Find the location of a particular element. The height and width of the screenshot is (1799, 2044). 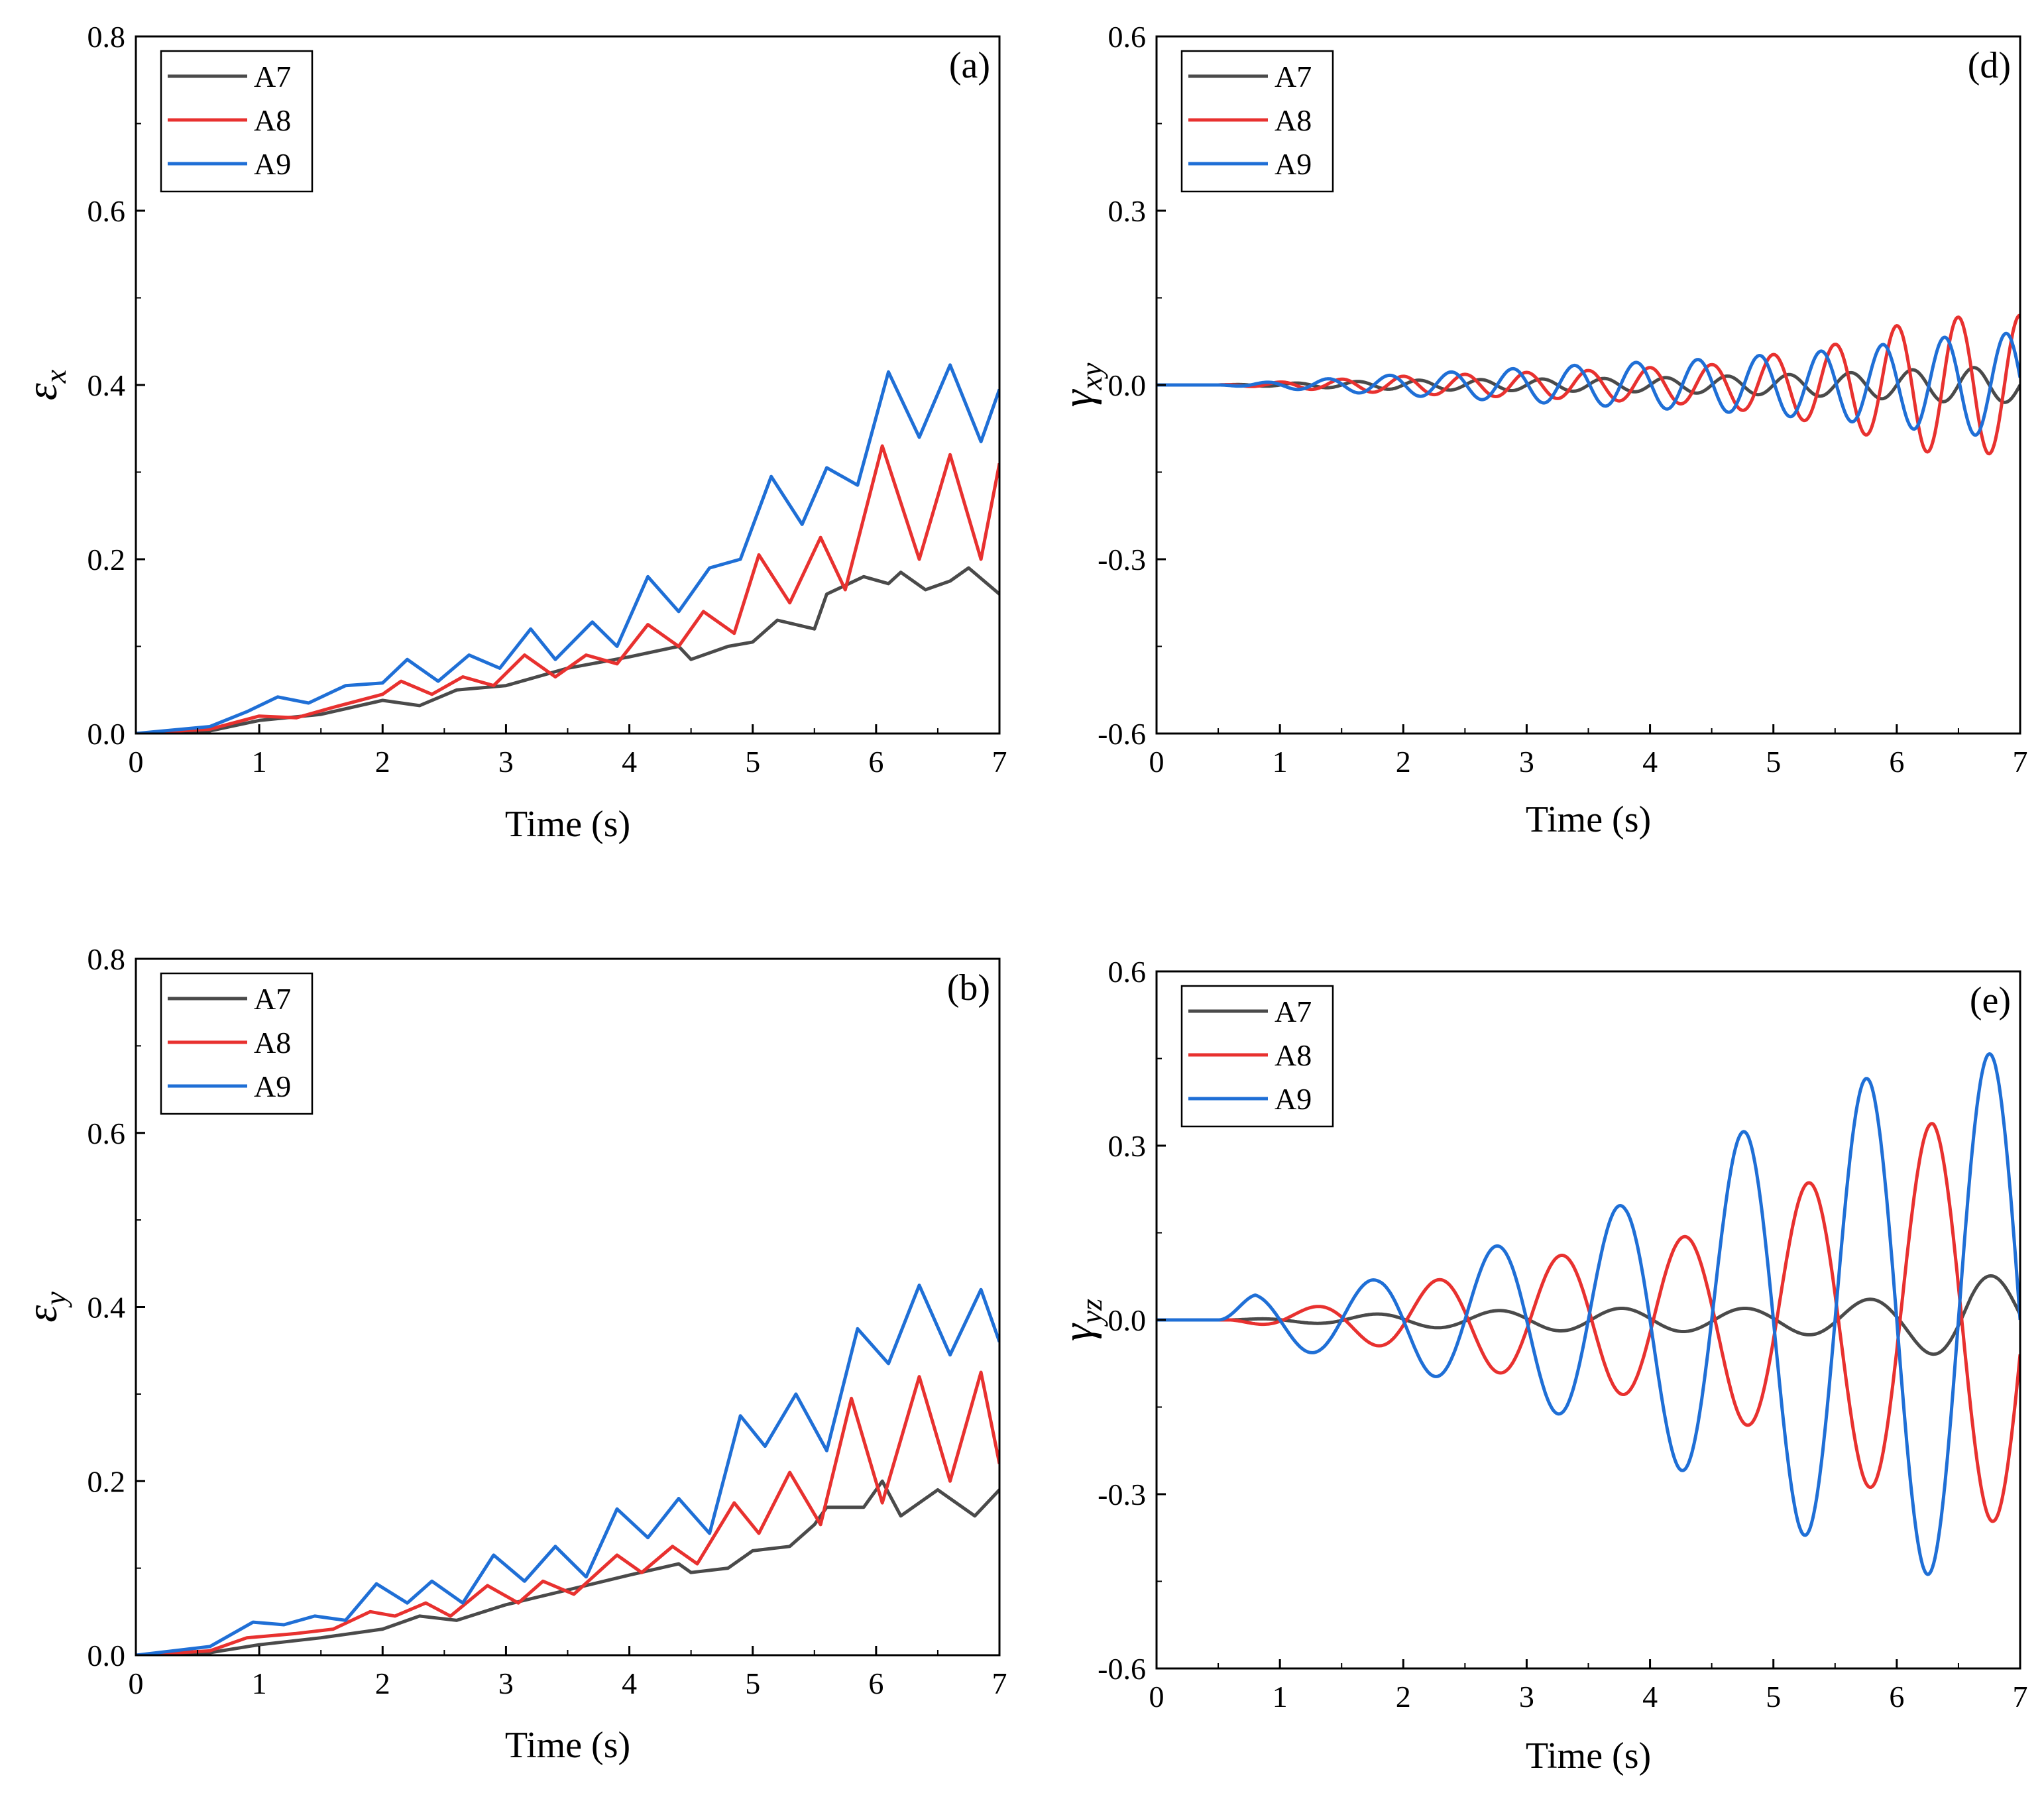

y-axis-subscript: yz is located at coordinates (1091, 1313).